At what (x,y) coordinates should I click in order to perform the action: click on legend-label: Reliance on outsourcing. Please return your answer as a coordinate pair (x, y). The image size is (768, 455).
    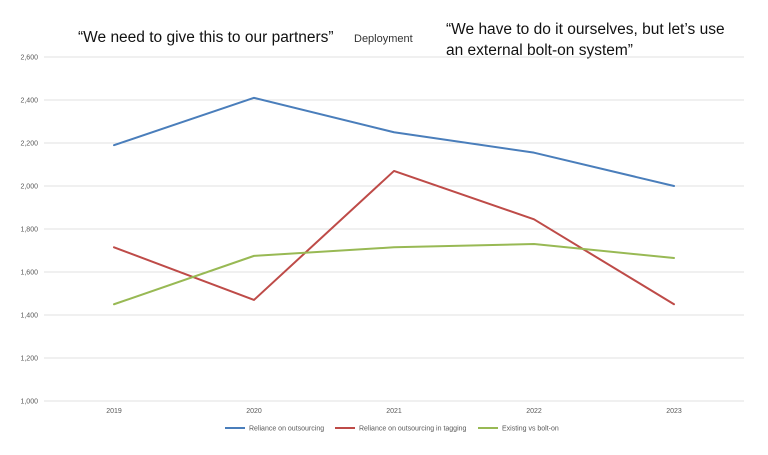
    Looking at the image, I should click on (286, 429).